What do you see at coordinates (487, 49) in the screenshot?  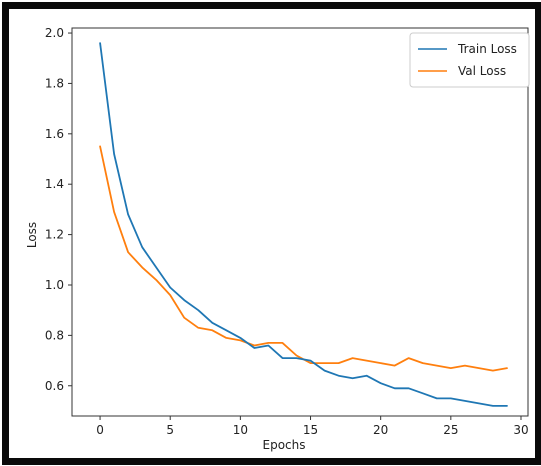 I see `legend-label-train: Train Loss` at bounding box center [487, 49].